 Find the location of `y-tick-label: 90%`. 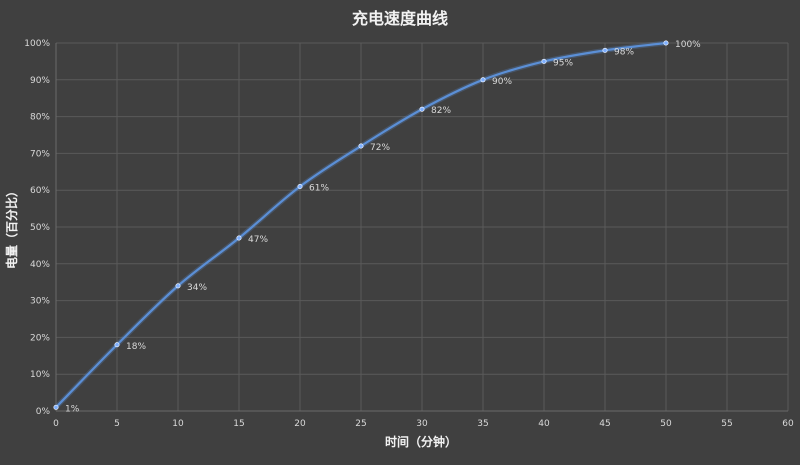

y-tick-label: 90% is located at coordinates (40, 81).